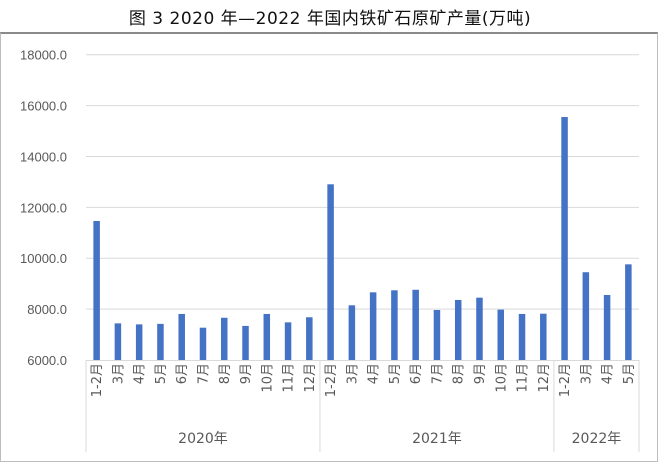  Describe the element at coordinates (597, 439) in the screenshot. I see `group-label: 2022年` at that location.